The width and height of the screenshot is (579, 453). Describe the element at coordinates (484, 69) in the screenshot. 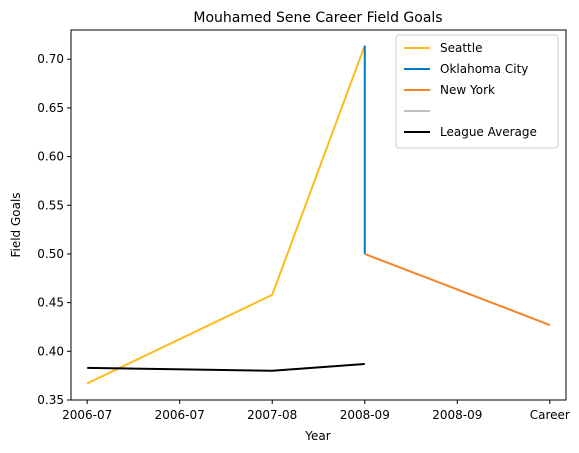

I see `legend-label: Oklahoma City` at that location.